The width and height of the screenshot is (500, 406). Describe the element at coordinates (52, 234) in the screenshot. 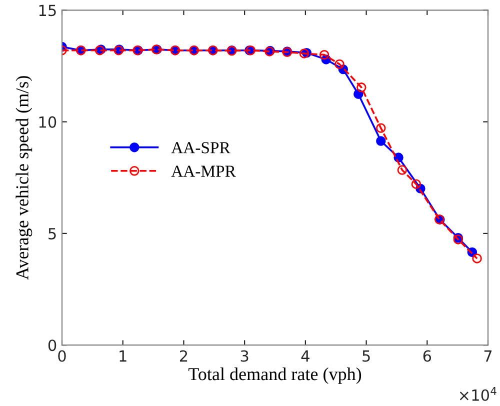

I see `y-tick-label: 5` at that location.